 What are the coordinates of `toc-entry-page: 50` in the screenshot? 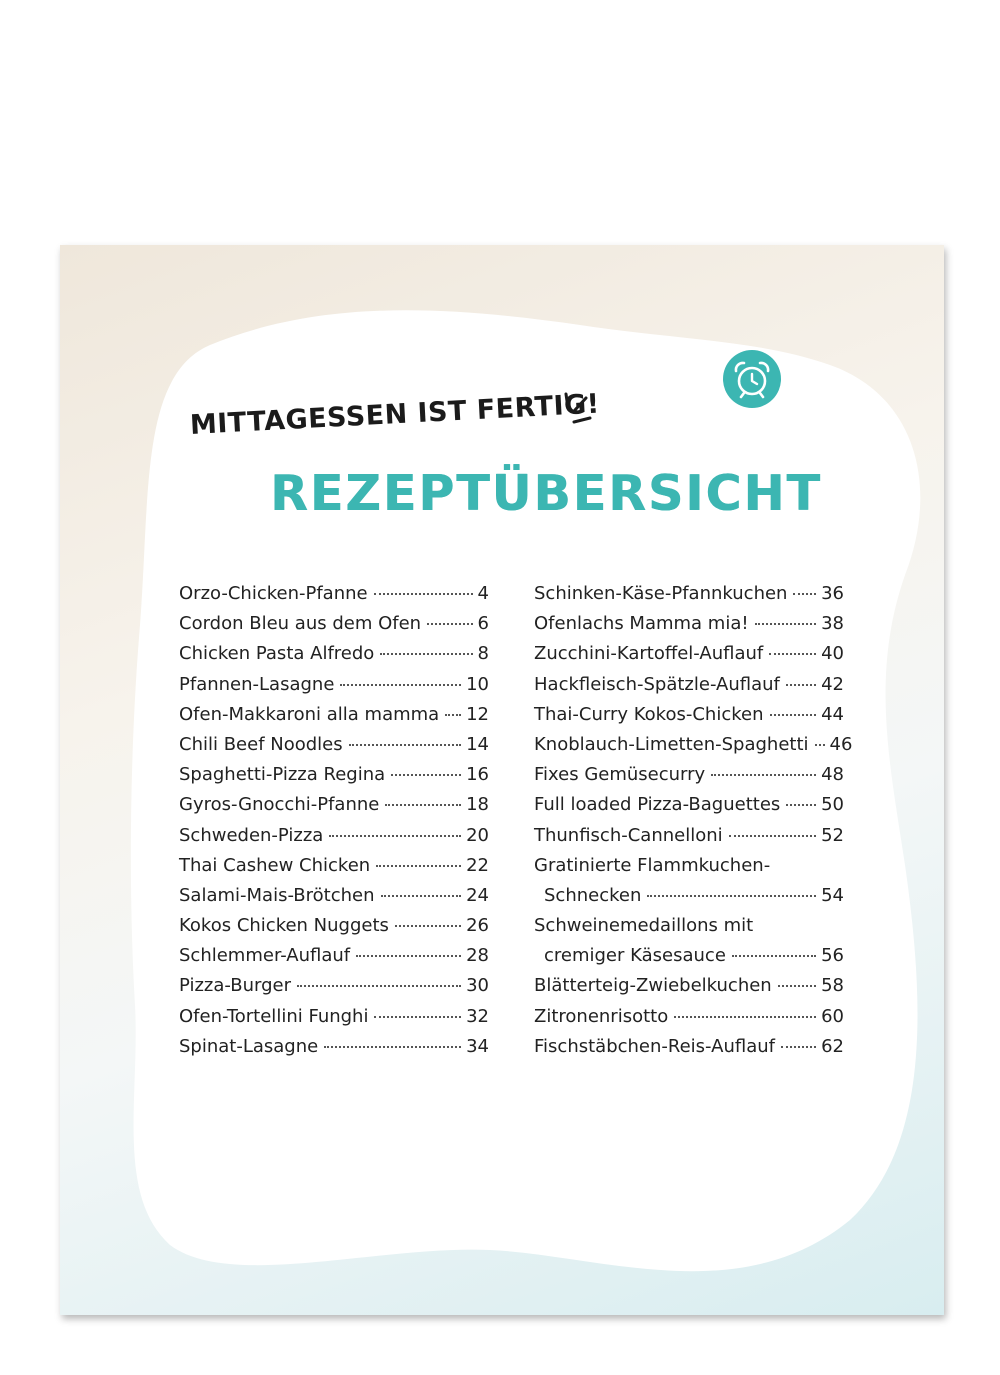 It's located at (832, 805).